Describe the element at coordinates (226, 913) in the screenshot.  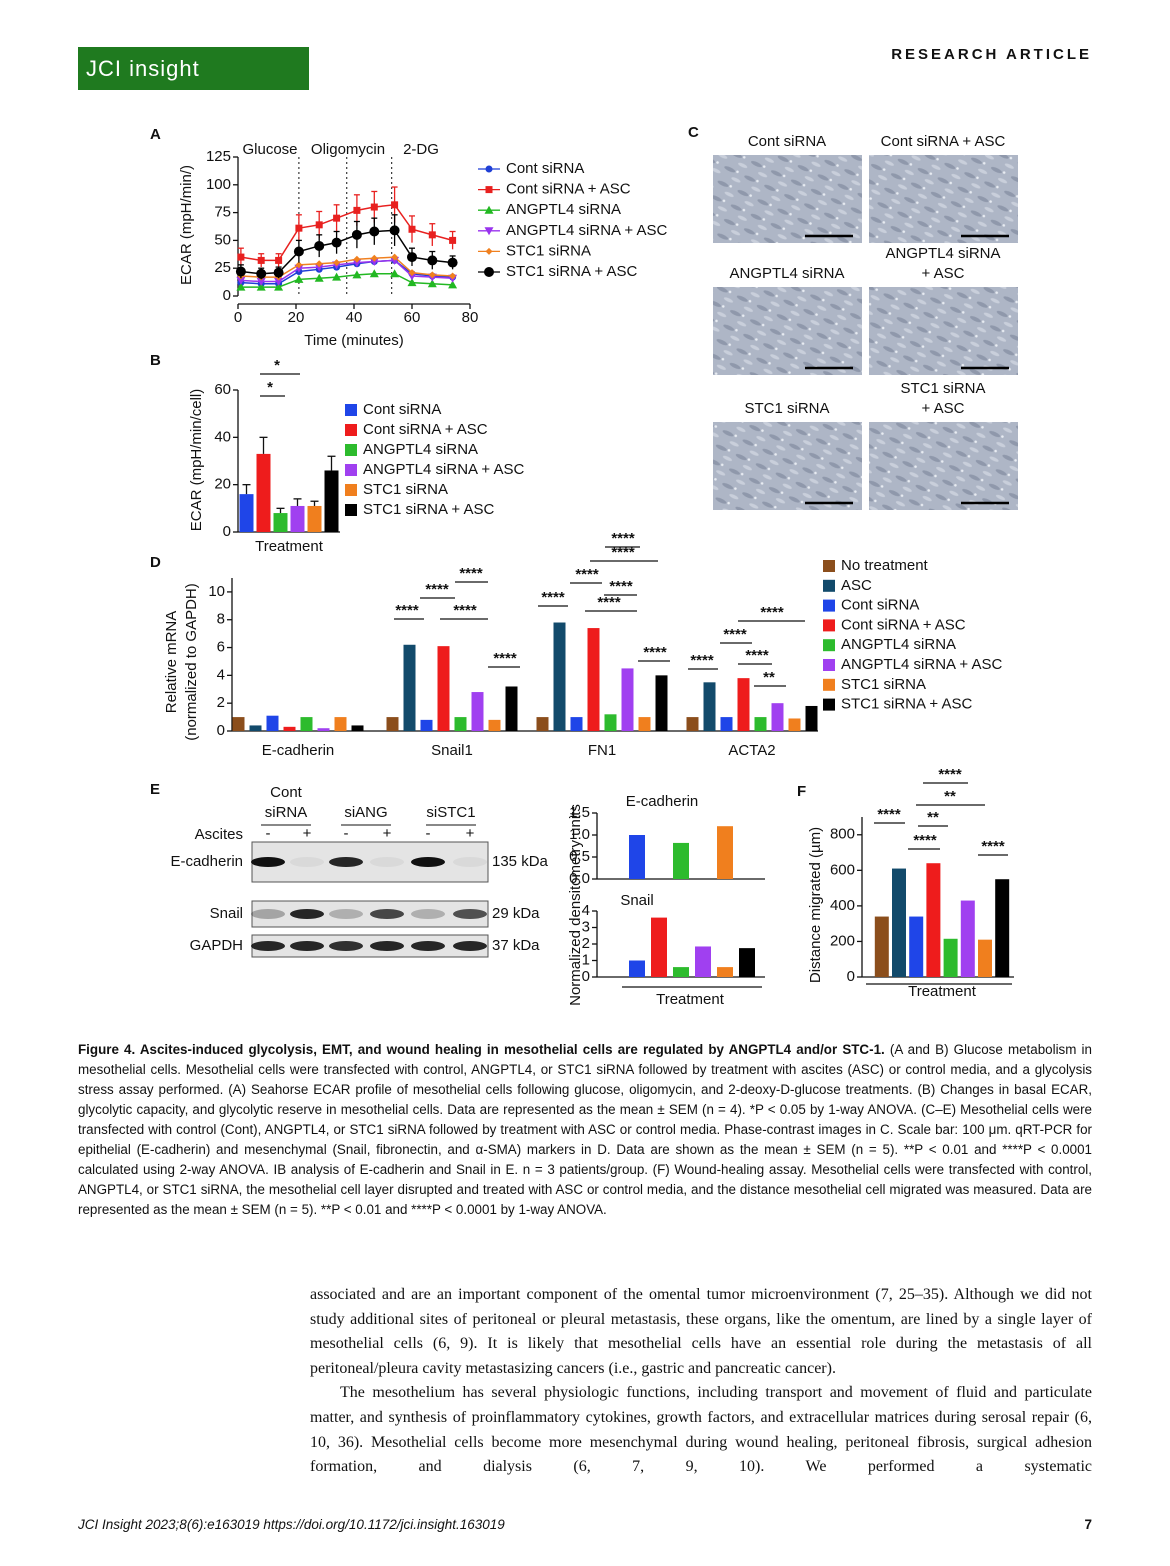
I see `band-label: Snail` at that location.